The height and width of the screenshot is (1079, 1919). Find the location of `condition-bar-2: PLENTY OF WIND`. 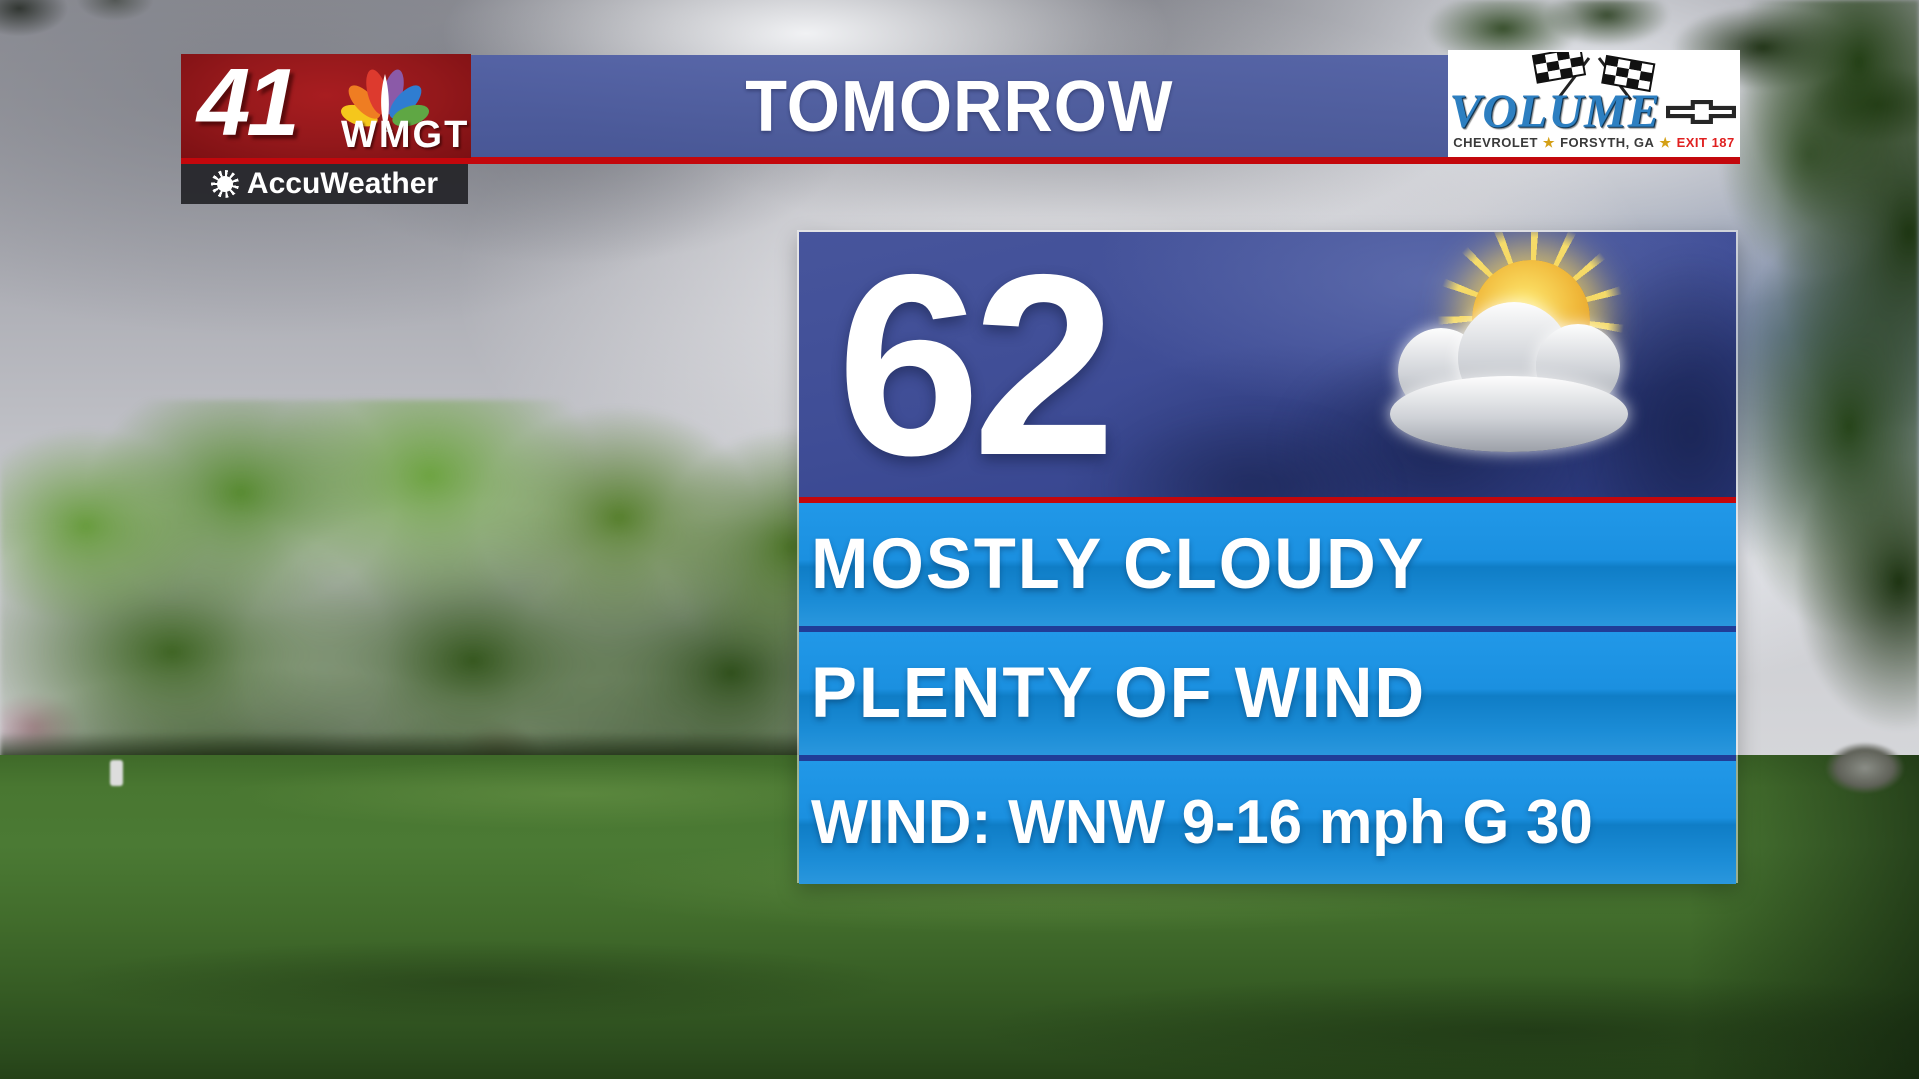

condition-bar-2: PLENTY OF WIND is located at coordinates (1267, 693).